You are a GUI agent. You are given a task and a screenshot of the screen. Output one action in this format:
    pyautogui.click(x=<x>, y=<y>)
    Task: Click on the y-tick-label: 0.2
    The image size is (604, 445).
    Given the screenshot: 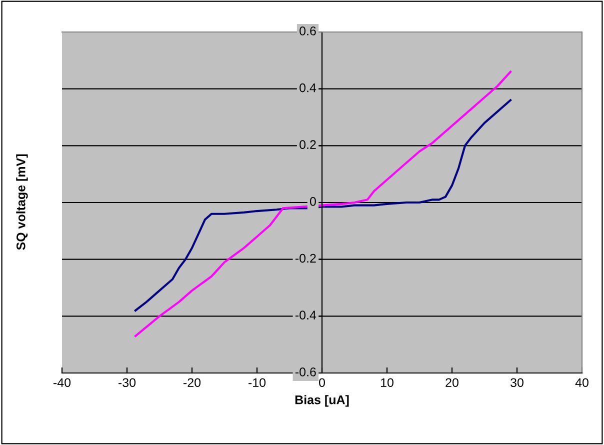 What is the action you would take?
    pyautogui.click(x=308, y=145)
    